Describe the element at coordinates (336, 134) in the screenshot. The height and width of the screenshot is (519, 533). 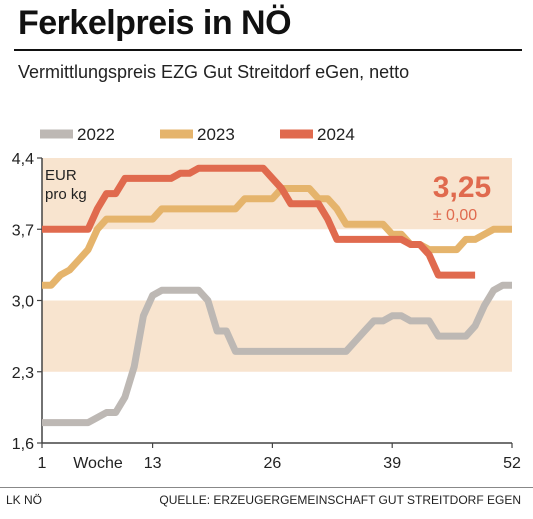
I see `legend-label-2024: 2024` at that location.